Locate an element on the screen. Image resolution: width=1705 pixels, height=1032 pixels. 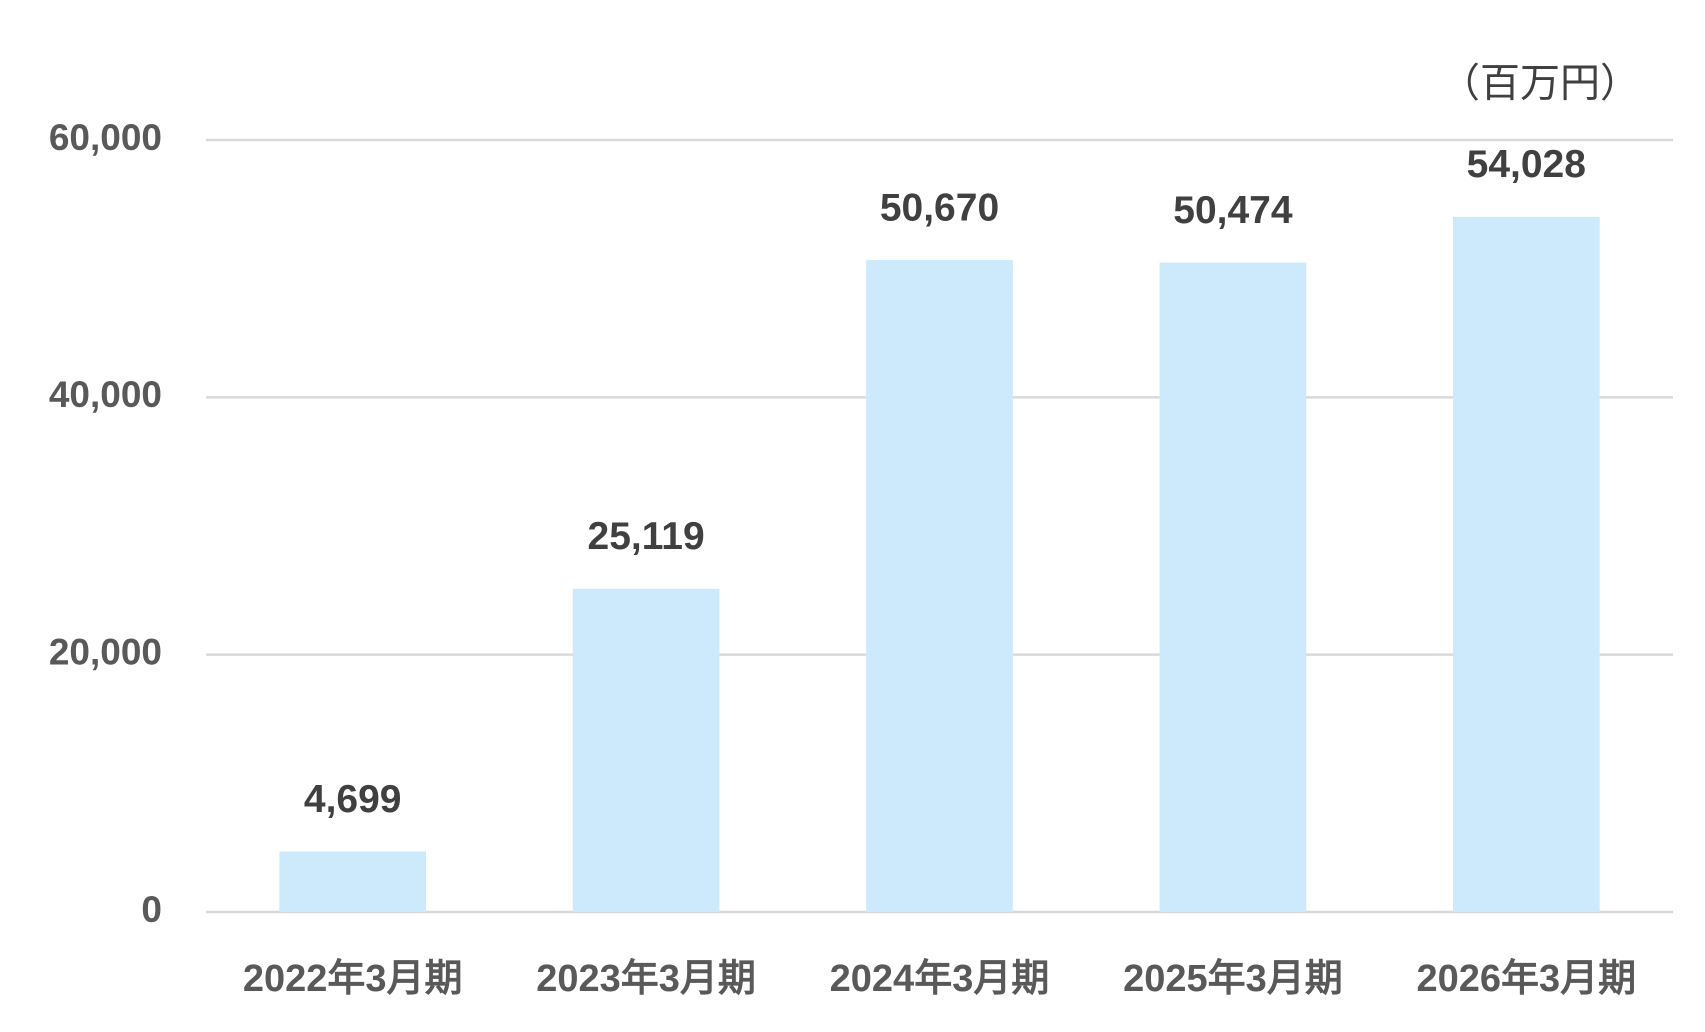
x-tick-label: 2025年3月期 is located at coordinates (1233, 979).